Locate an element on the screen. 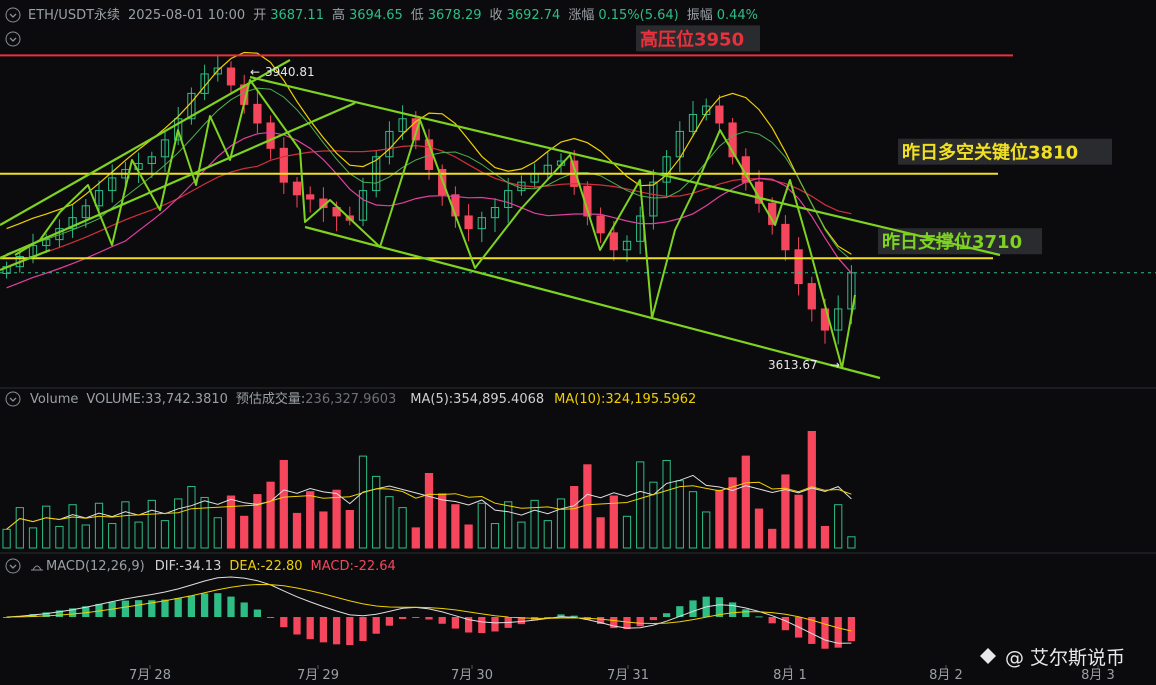  watermark is located at coordinates (988, 656).